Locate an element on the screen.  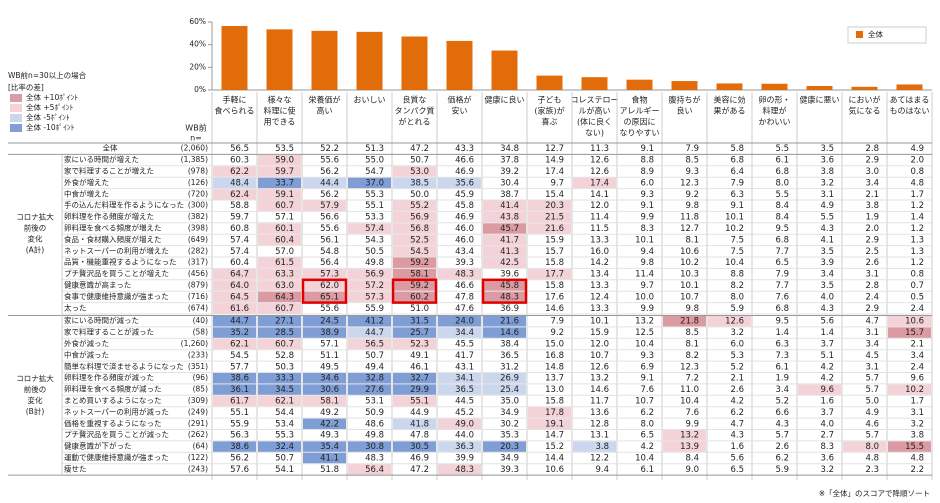
column-header: 安い is located at coordinates (460, 111).